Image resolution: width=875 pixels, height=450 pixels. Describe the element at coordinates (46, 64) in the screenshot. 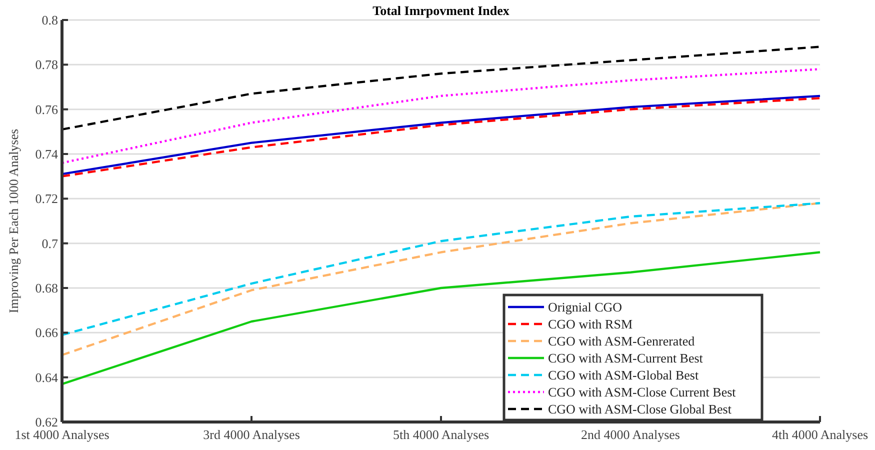

I see `y-tick-label: 0.78` at that location.